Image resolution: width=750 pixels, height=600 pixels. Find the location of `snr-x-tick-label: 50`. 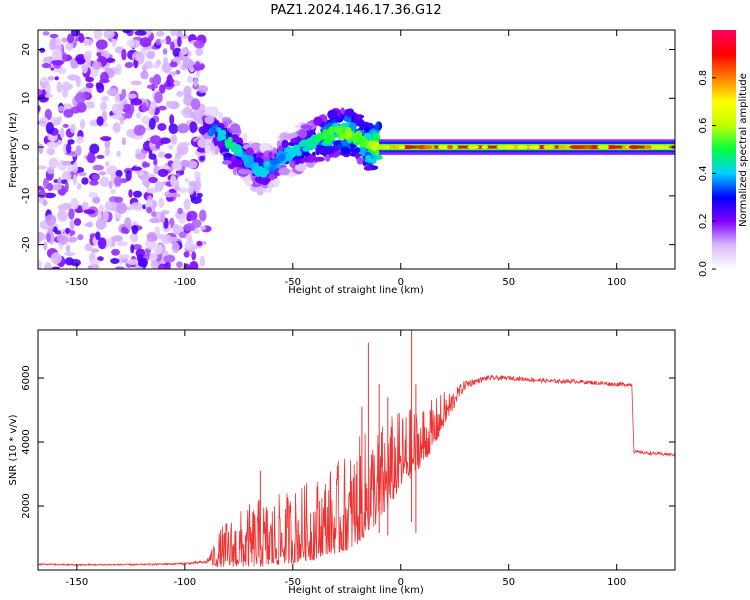

snr-x-tick-label: 50 is located at coordinates (508, 582).